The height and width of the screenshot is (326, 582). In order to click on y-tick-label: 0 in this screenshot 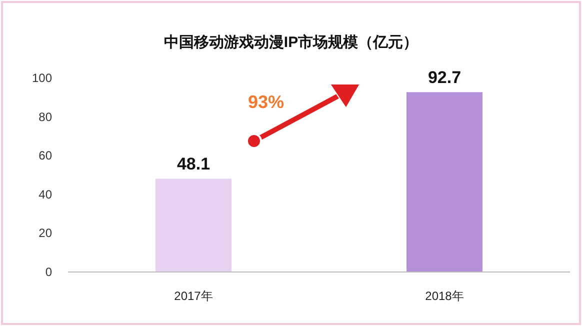, I will do `click(48, 272)`.